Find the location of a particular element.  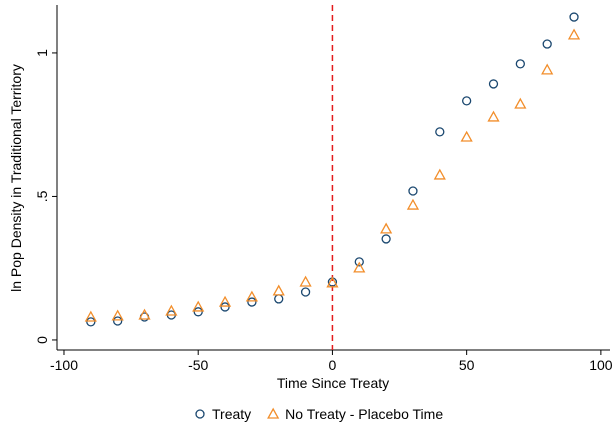

legend-label: No Treaty - Placebo Time is located at coordinates (364, 414).